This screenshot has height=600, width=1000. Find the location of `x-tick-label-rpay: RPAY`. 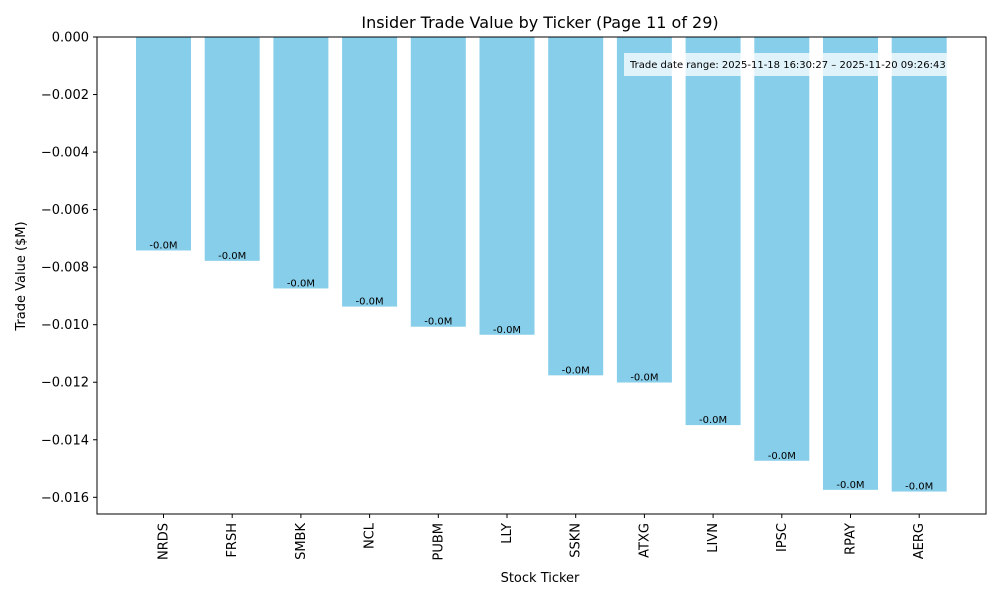

x-tick-label-rpay: RPAY is located at coordinates (851, 539).